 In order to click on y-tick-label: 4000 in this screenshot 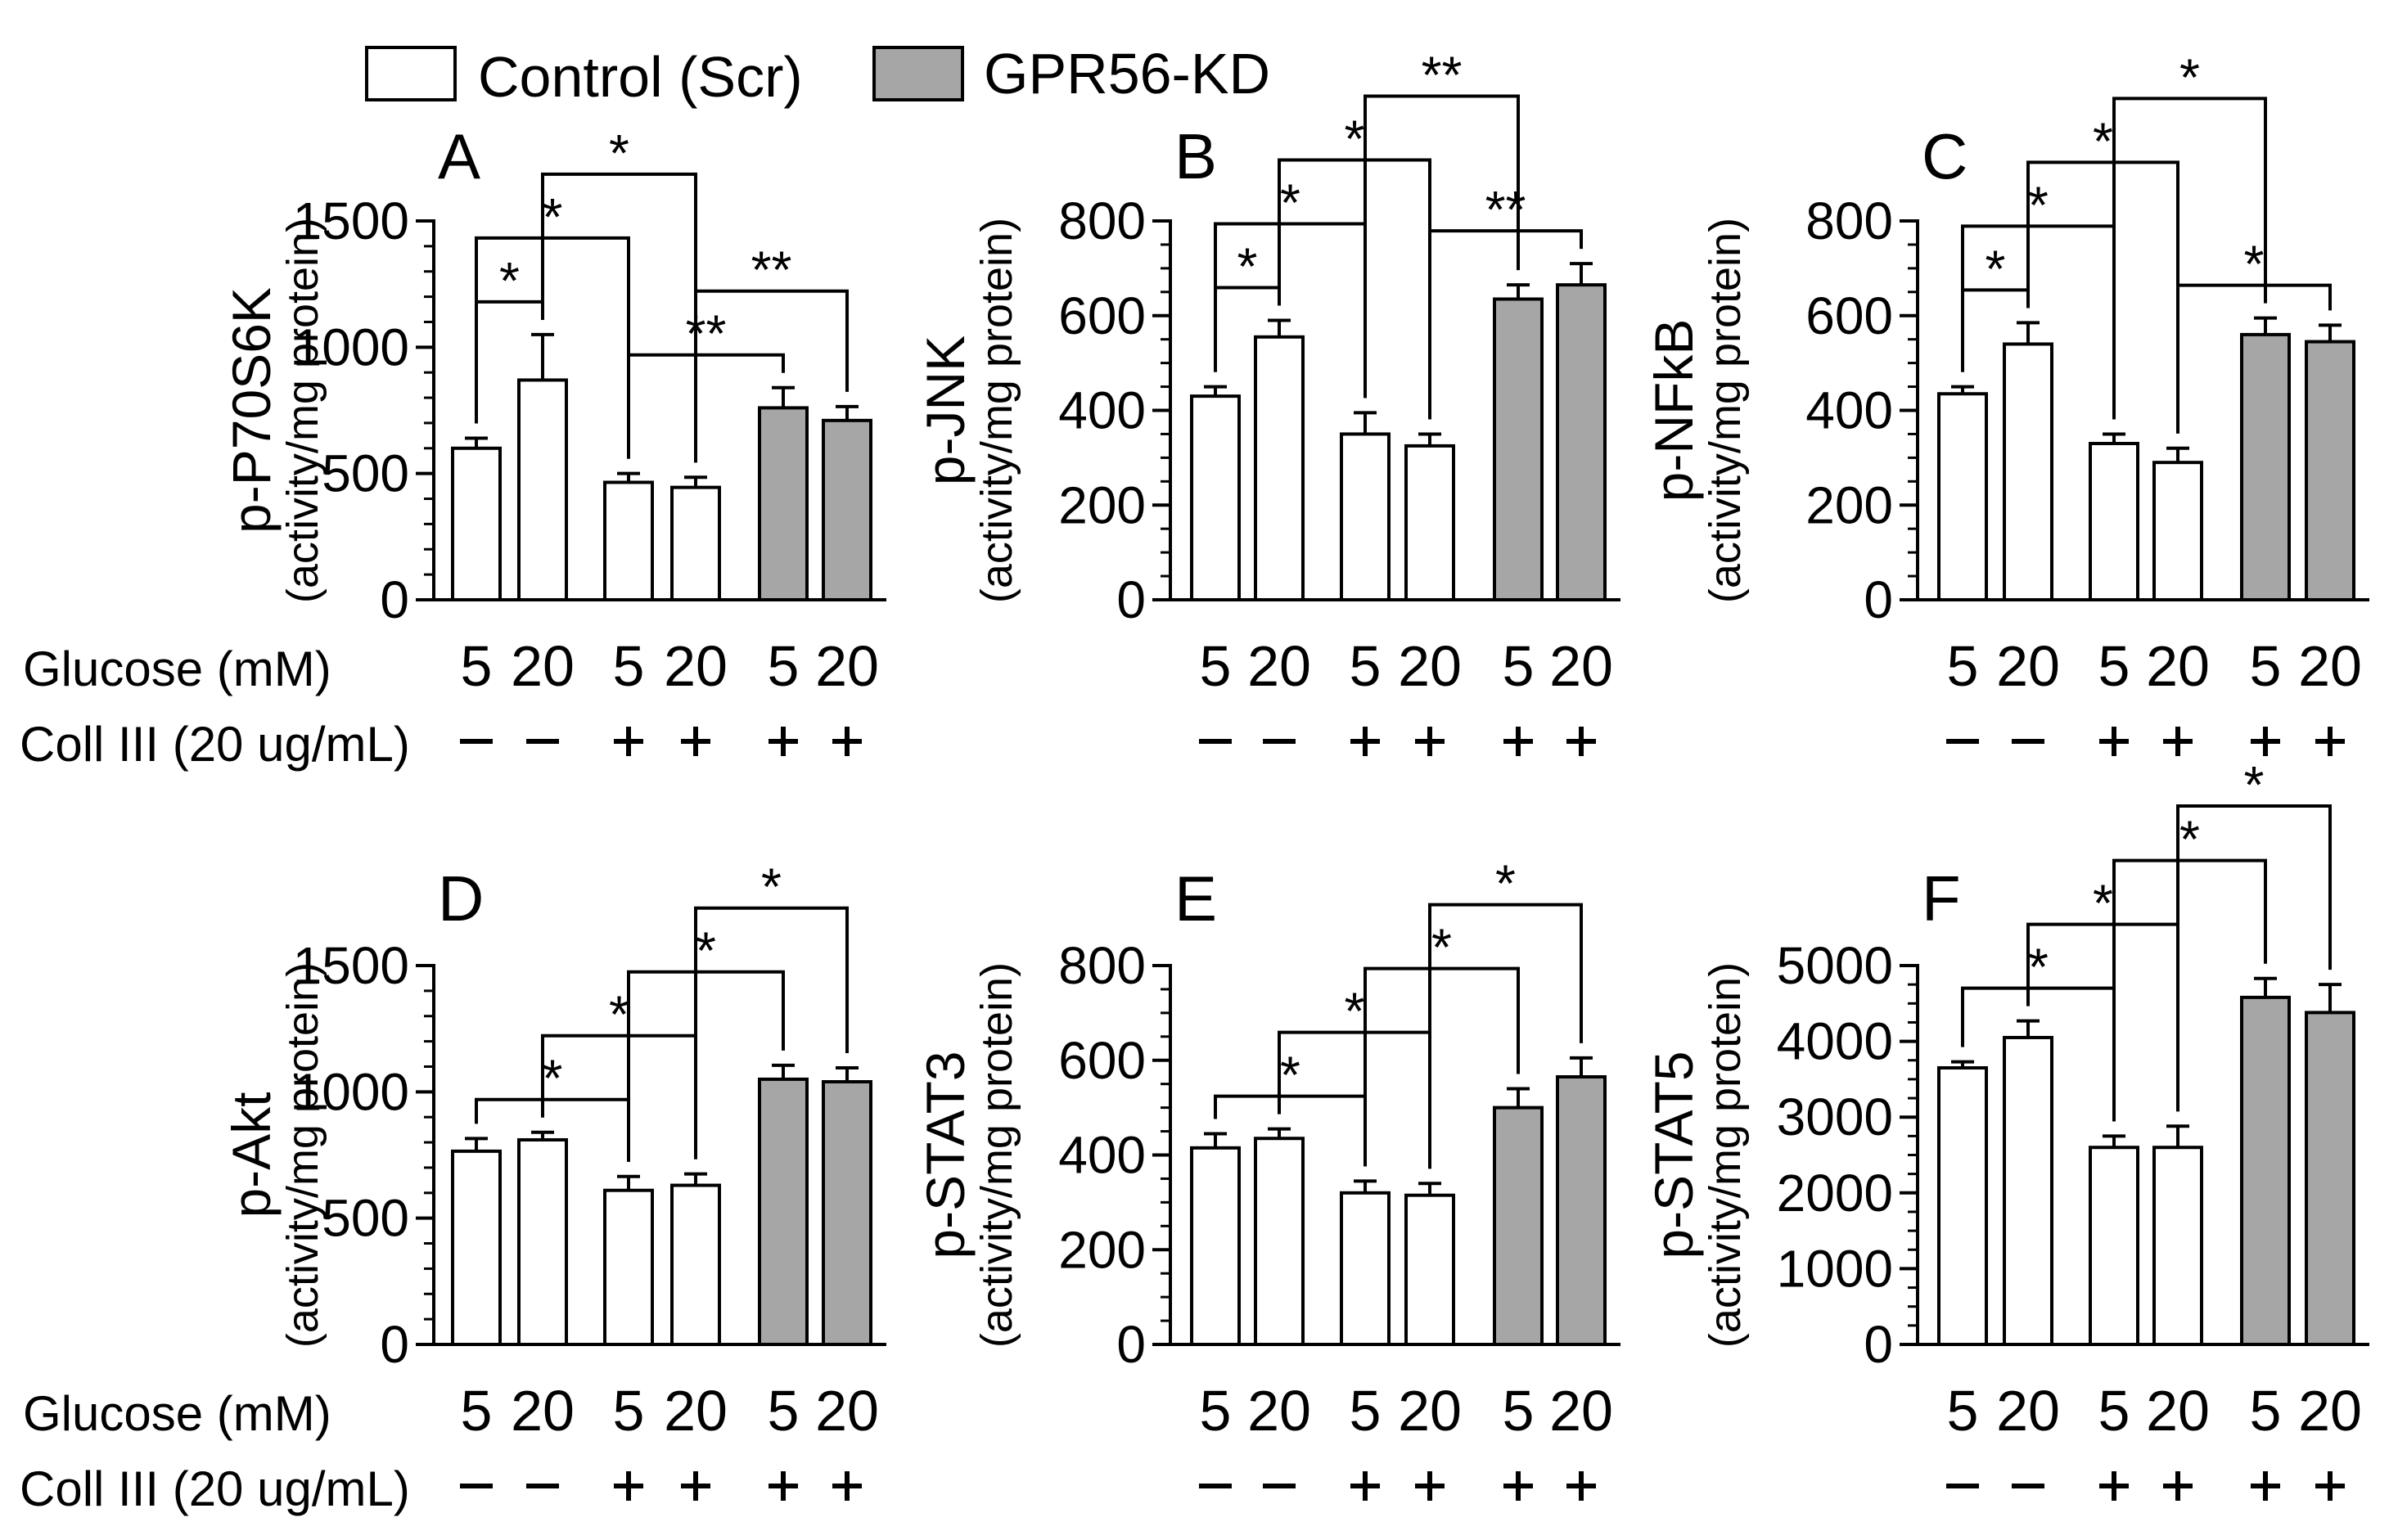, I will do `click(1835, 1041)`.